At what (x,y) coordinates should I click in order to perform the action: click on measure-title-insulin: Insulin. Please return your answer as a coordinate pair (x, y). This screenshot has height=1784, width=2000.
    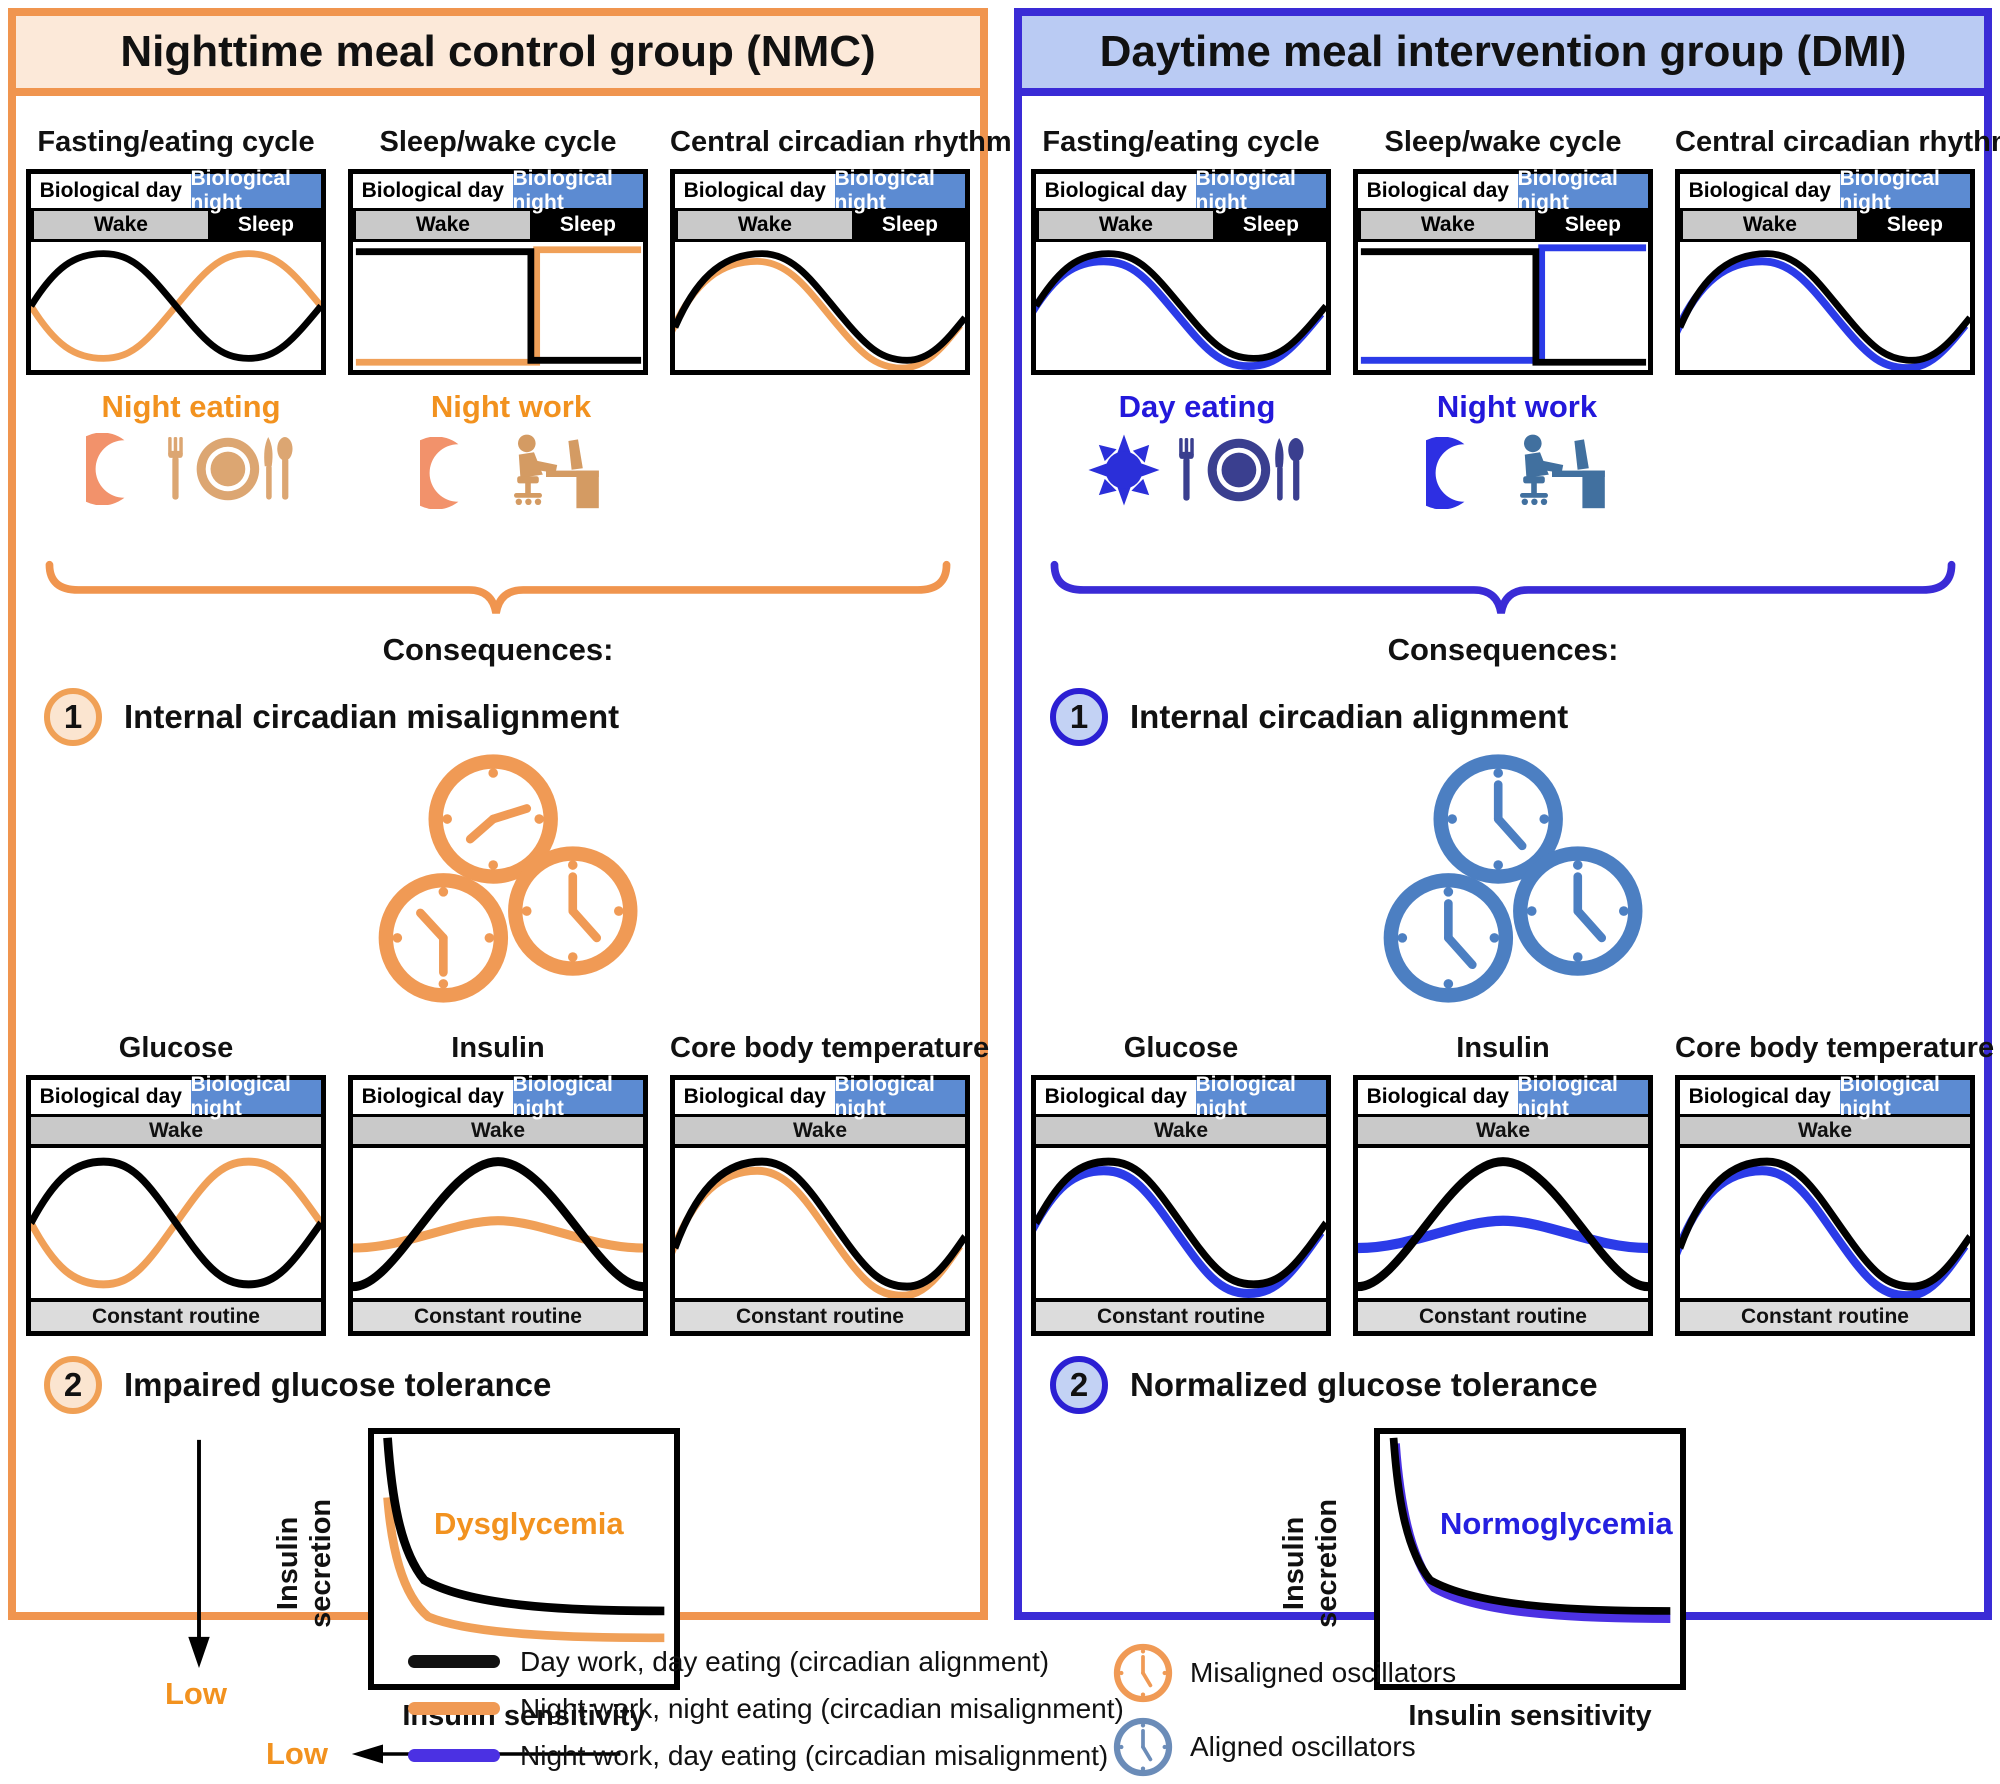
    Looking at the image, I should click on (1503, 1048).